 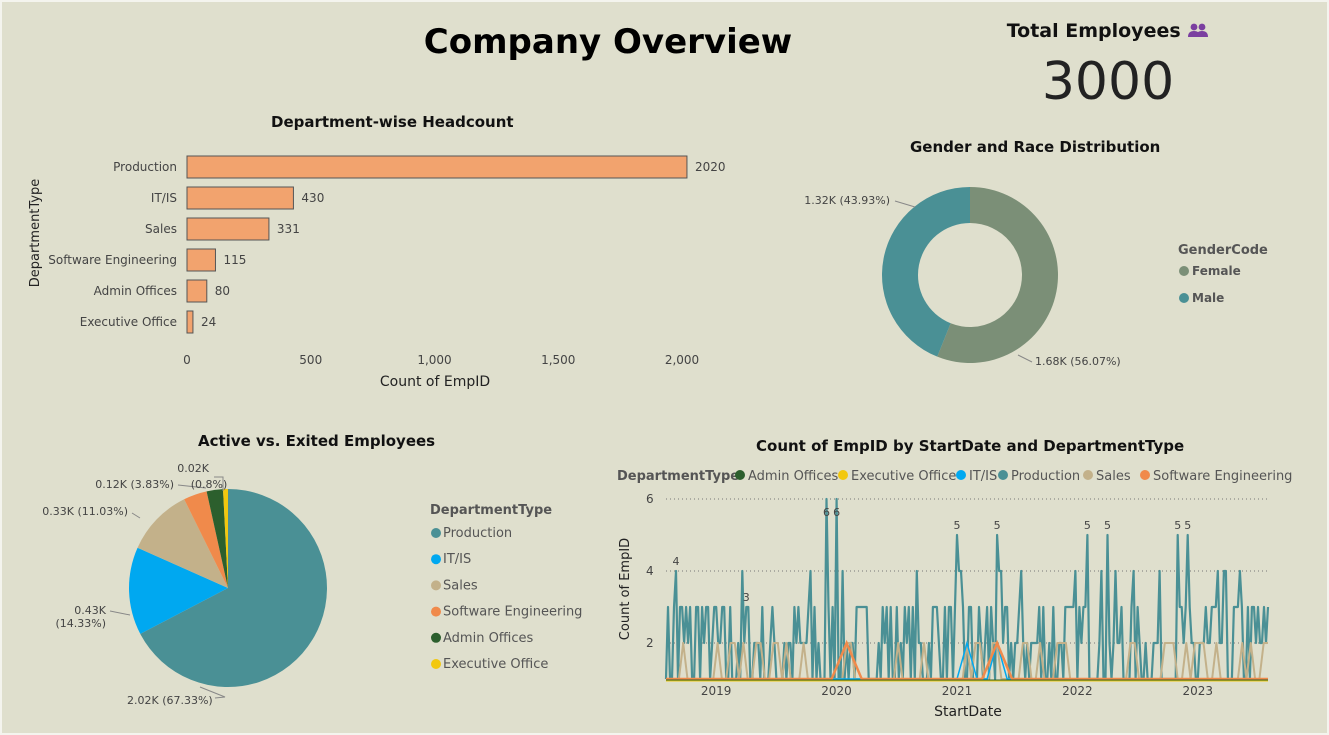 I want to click on x-tick-label: 2022, so click(x=1077, y=691).